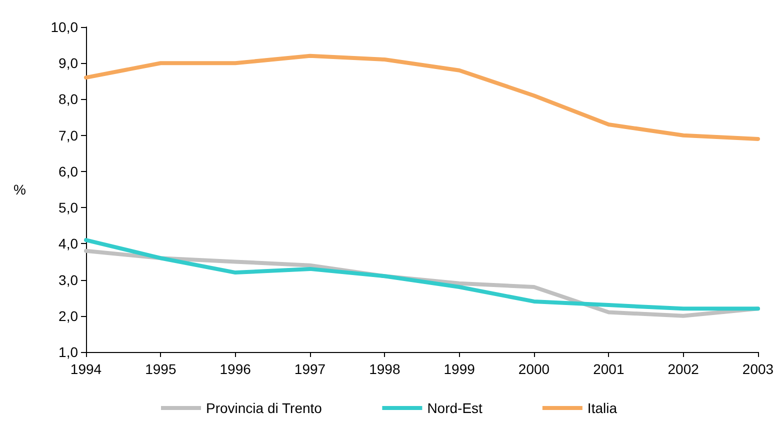  What do you see at coordinates (68, 171) in the screenshot?
I see `y-tick-label: 6,0` at bounding box center [68, 171].